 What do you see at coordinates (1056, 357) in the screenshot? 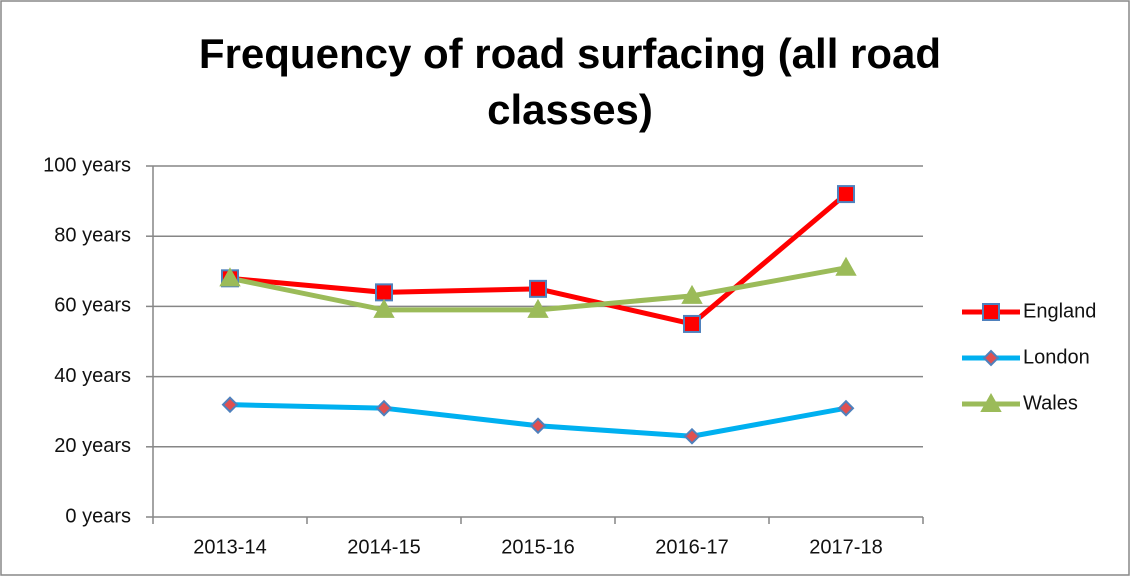
I see `legend-label: London` at bounding box center [1056, 357].